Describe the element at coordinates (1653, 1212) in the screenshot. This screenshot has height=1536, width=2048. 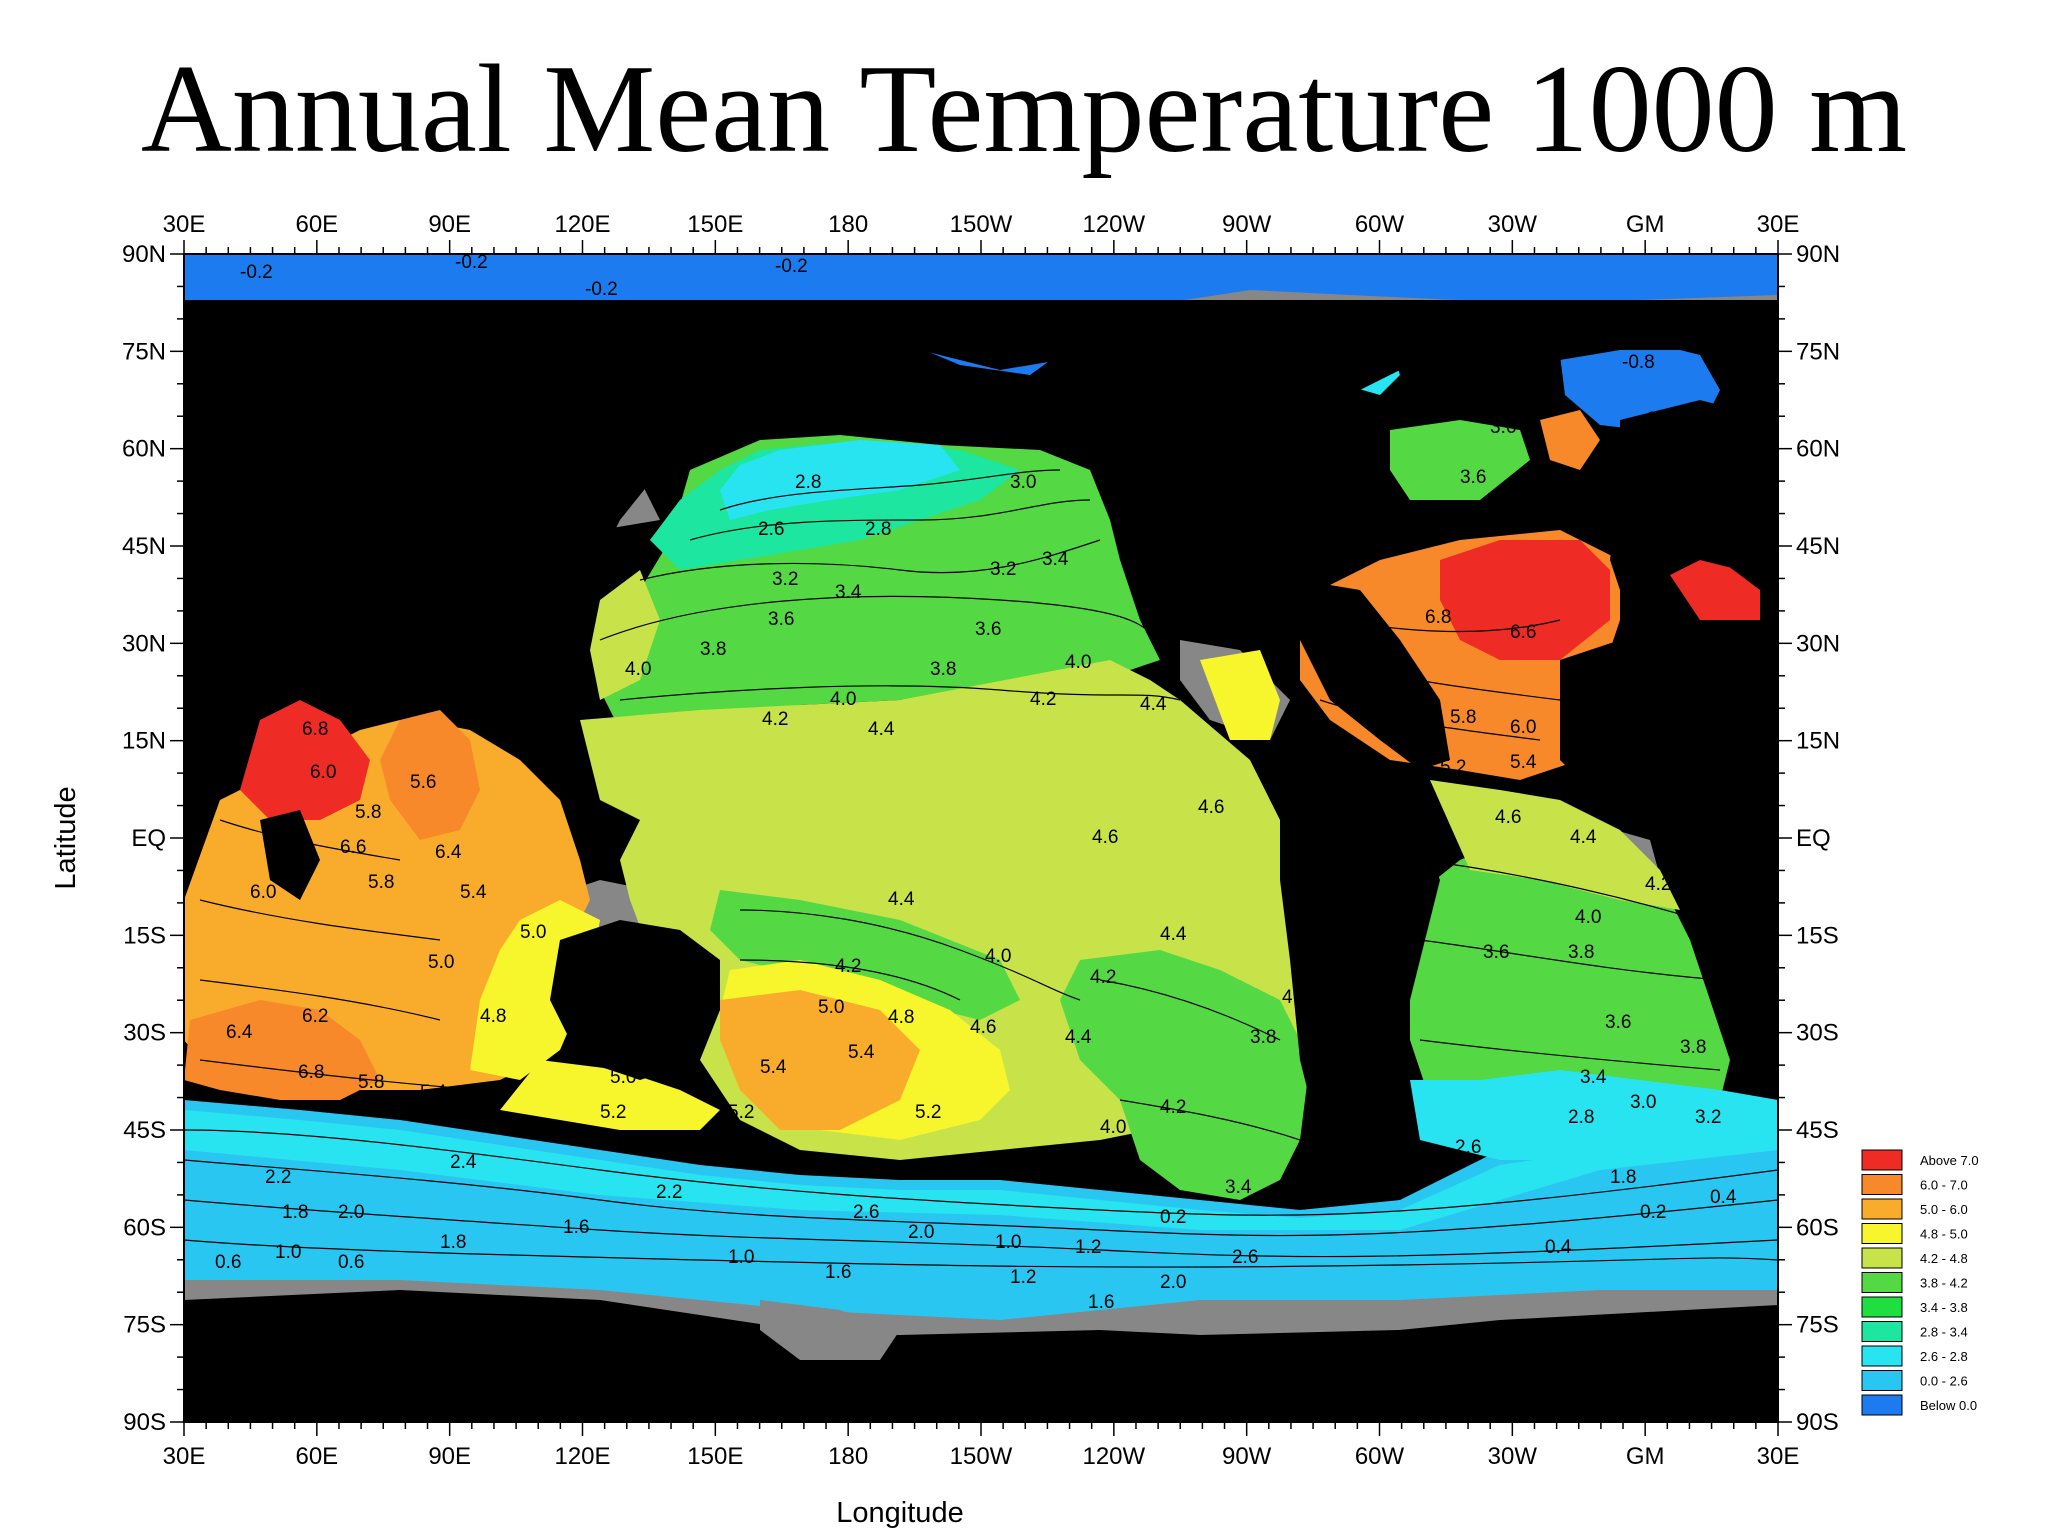
I see `contour-label: 0.2` at that location.